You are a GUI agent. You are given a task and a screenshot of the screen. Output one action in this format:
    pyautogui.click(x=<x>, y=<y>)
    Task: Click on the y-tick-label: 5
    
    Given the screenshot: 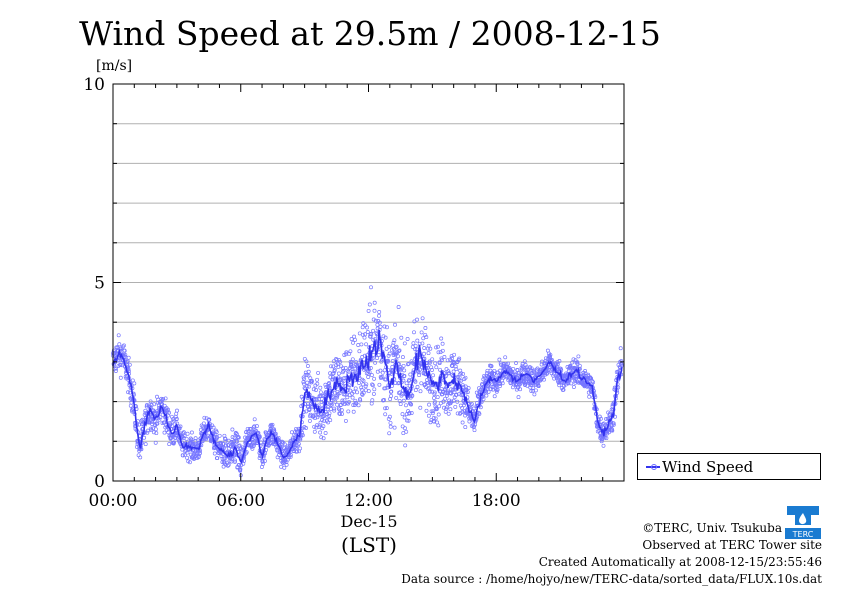 What is the action you would take?
    pyautogui.click(x=99, y=284)
    